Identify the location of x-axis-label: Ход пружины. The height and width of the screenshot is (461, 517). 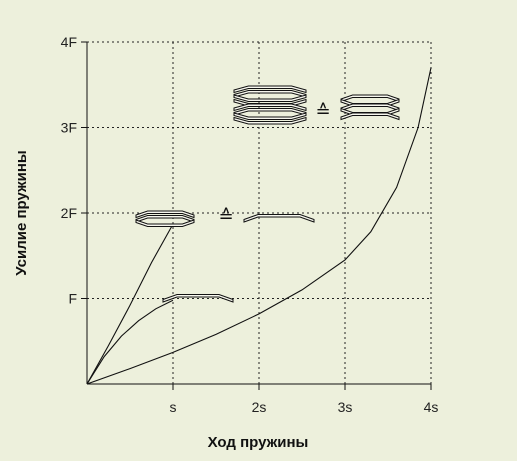
(258, 442).